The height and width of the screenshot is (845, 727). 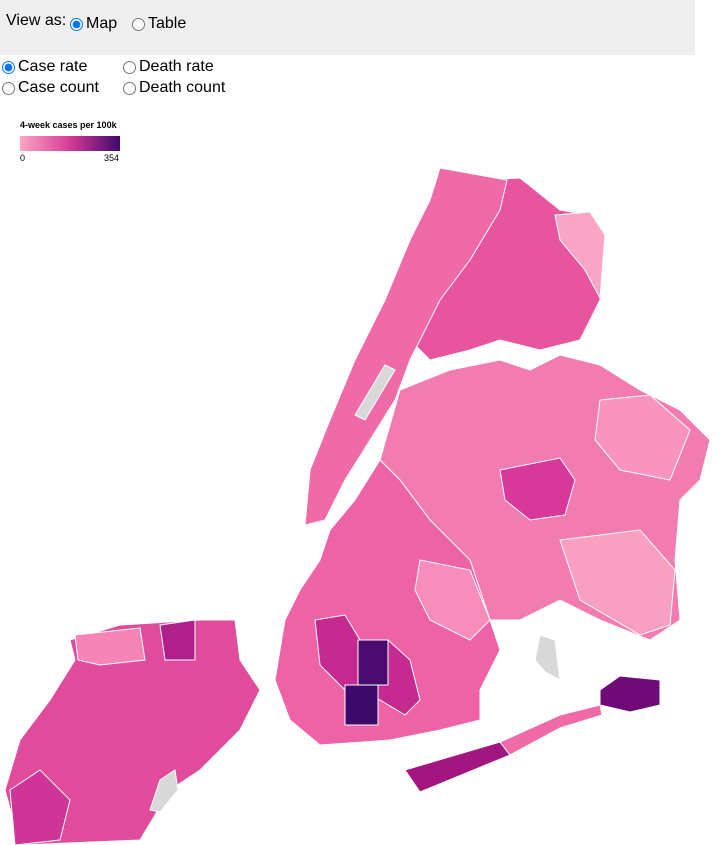 I want to click on metric-option: Case count, so click(x=50, y=88).